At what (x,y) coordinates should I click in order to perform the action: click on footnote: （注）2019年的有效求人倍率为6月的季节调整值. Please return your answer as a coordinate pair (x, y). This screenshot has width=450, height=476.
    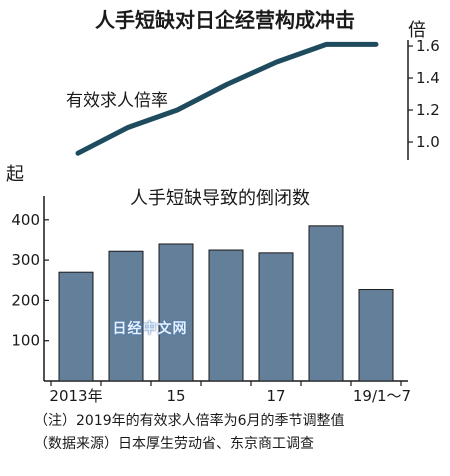
    Looking at the image, I should click on (189, 421).